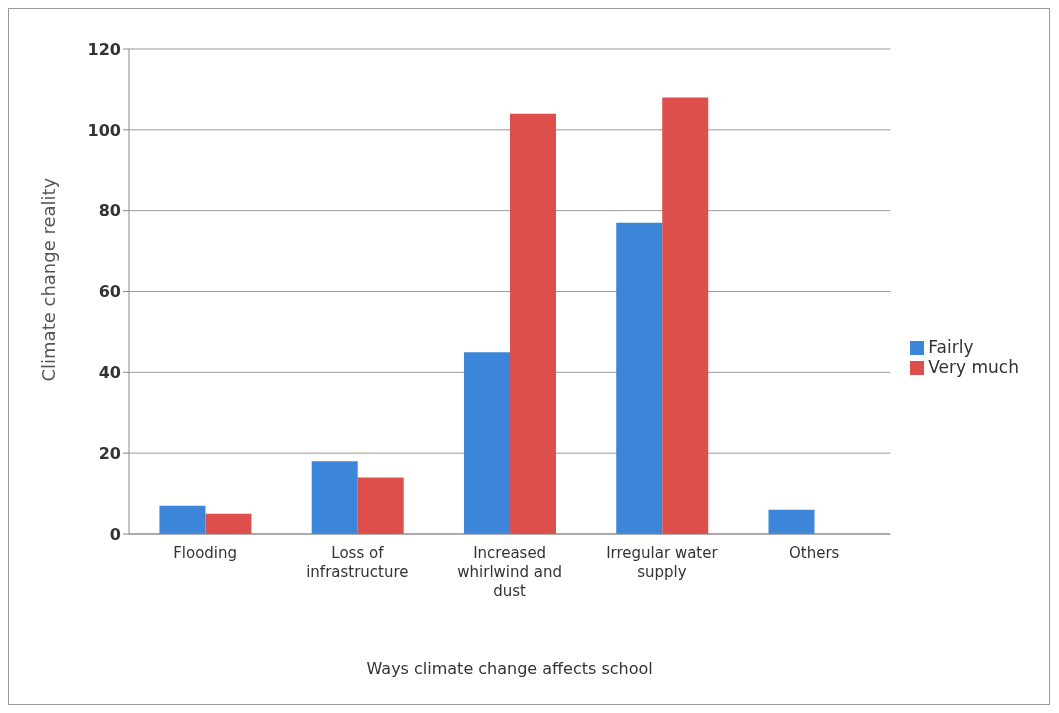 This screenshot has width=1059, height=713. Describe the element at coordinates (973, 366) in the screenshot. I see `legend-label: Very much` at that location.